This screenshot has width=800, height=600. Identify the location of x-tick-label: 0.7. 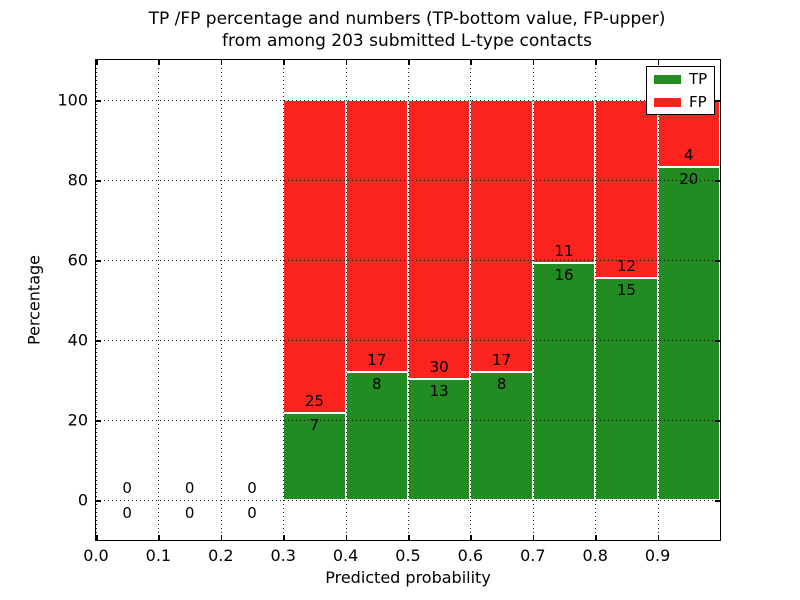
(533, 555).